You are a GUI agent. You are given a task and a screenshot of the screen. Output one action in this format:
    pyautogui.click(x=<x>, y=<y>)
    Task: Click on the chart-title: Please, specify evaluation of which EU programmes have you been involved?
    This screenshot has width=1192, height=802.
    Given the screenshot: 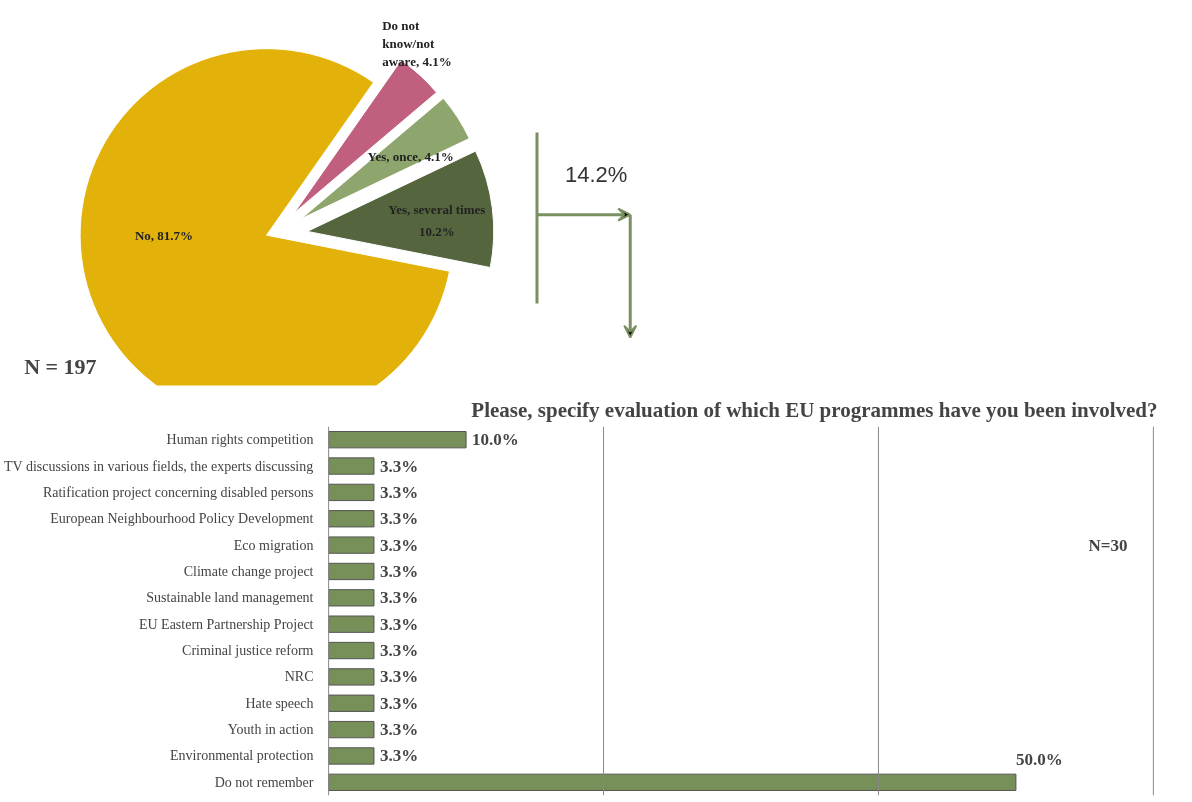 What is the action you would take?
    pyautogui.click(x=814, y=409)
    